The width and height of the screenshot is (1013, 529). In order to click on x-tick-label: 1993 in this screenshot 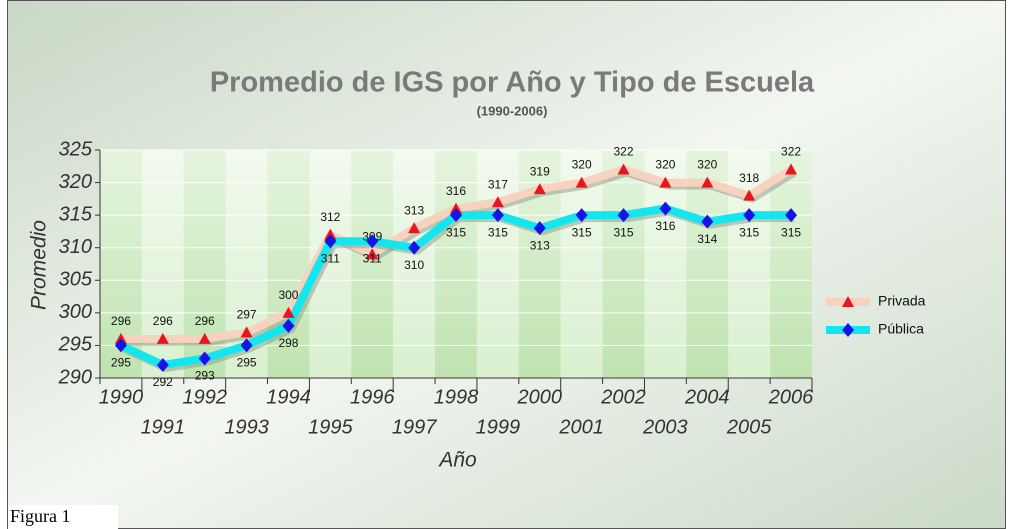, I will do `click(246, 427)`.